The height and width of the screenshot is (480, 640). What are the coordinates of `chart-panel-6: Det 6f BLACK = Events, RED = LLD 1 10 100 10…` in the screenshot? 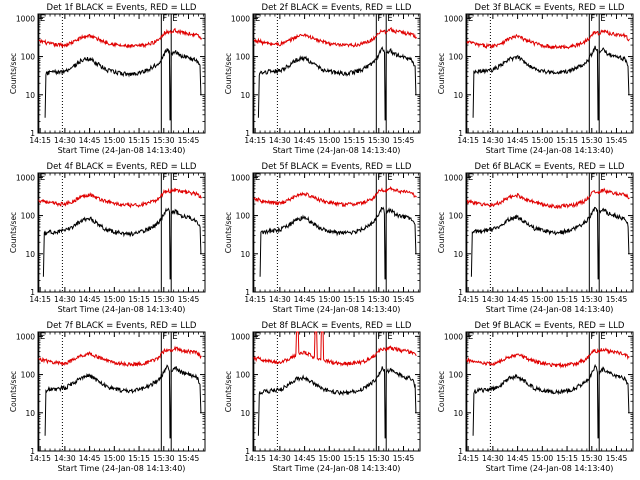 It's located at (535, 238).